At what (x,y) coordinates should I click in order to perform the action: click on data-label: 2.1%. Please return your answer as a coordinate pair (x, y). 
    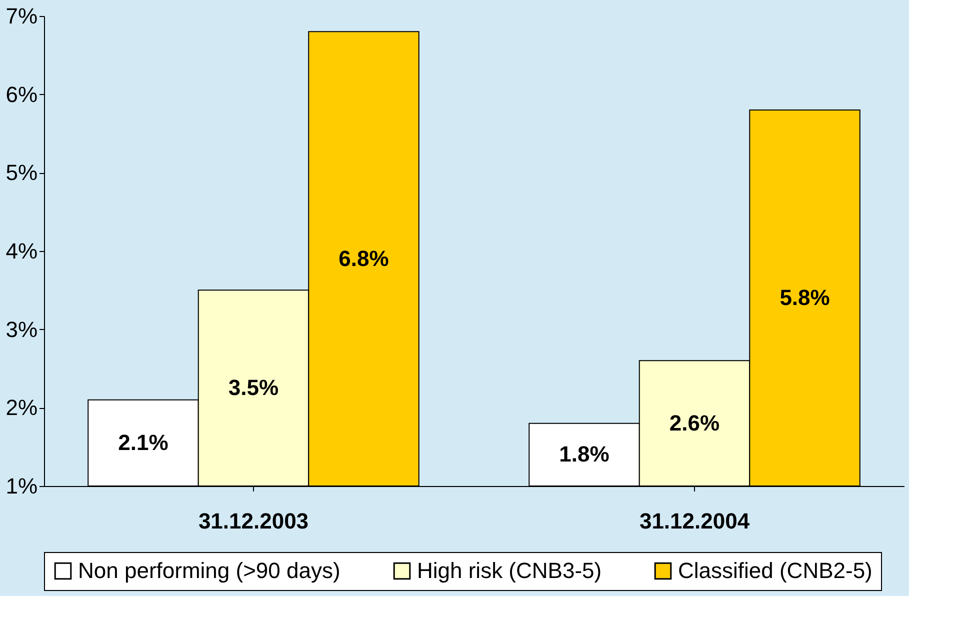
    Looking at the image, I should click on (143, 442).